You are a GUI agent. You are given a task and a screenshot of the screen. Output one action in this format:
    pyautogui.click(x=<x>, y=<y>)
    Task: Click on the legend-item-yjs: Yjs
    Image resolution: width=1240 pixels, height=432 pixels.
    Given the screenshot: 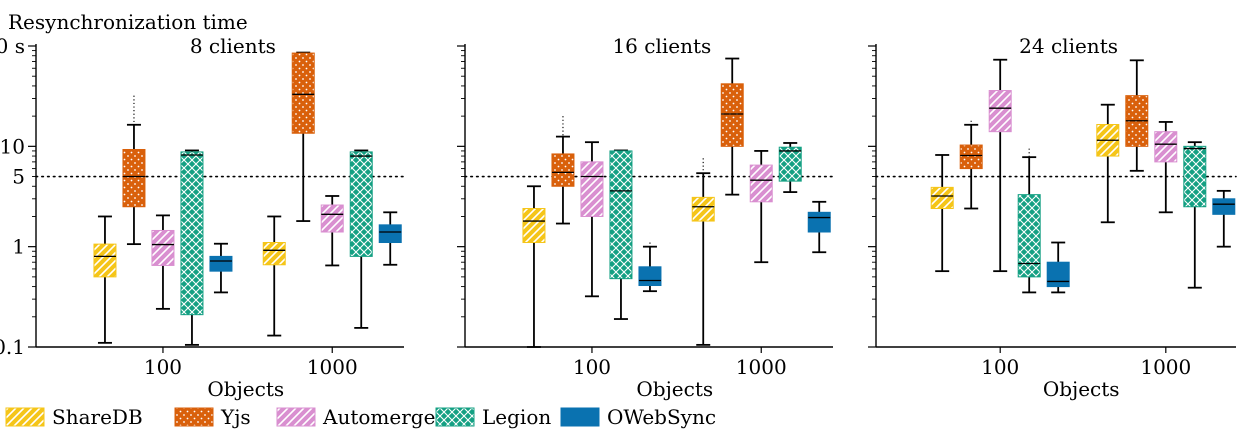 What is the action you would take?
    pyautogui.click(x=212, y=417)
    